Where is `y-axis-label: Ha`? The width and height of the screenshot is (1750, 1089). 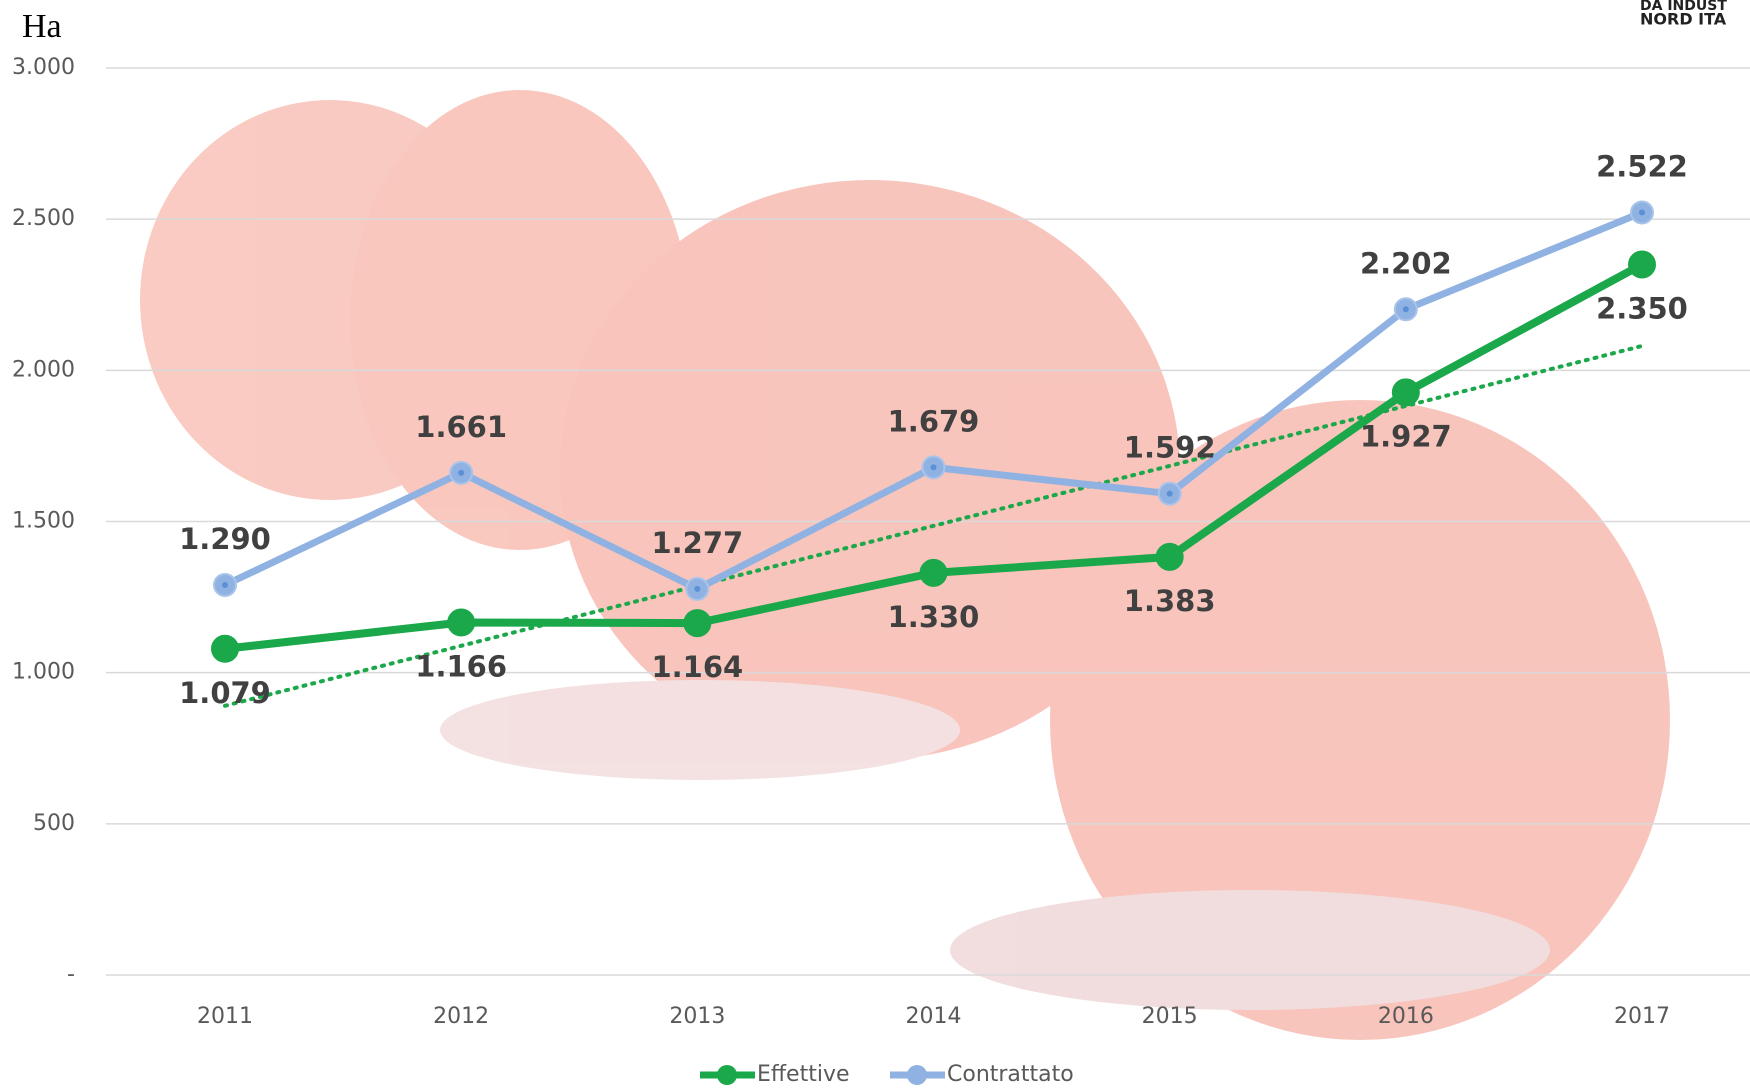
y-axis-label: Ha is located at coordinates (42, 26).